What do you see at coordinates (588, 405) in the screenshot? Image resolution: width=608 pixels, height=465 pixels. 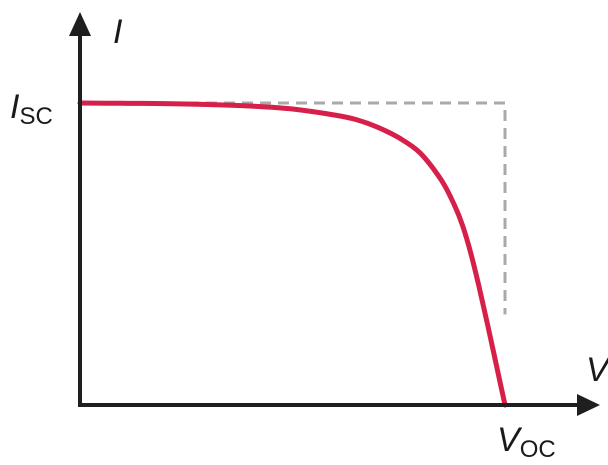 I see `x-axis-arrow-icon` at bounding box center [588, 405].